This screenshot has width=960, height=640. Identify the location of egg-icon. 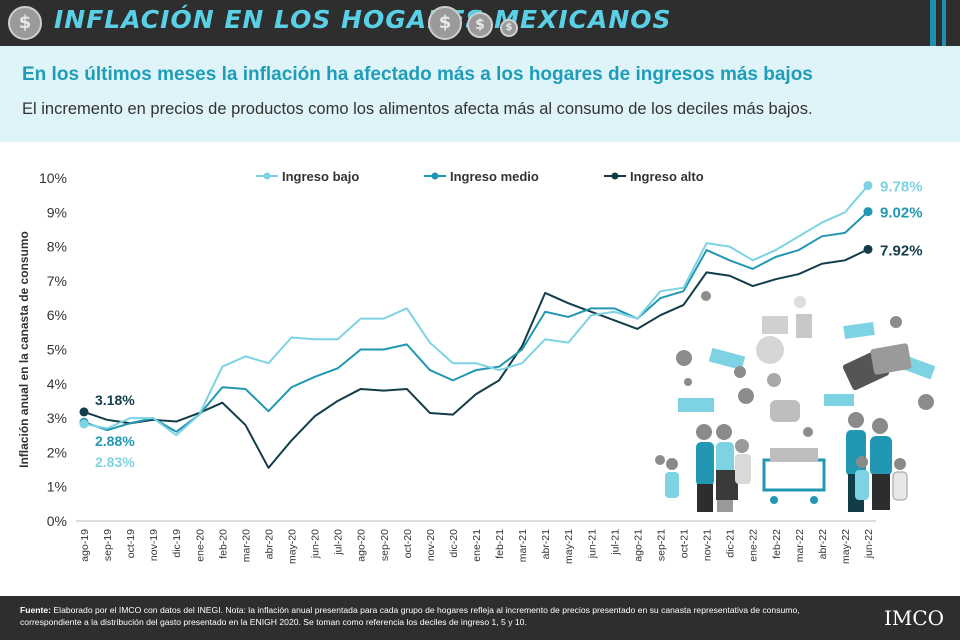
(800, 302).